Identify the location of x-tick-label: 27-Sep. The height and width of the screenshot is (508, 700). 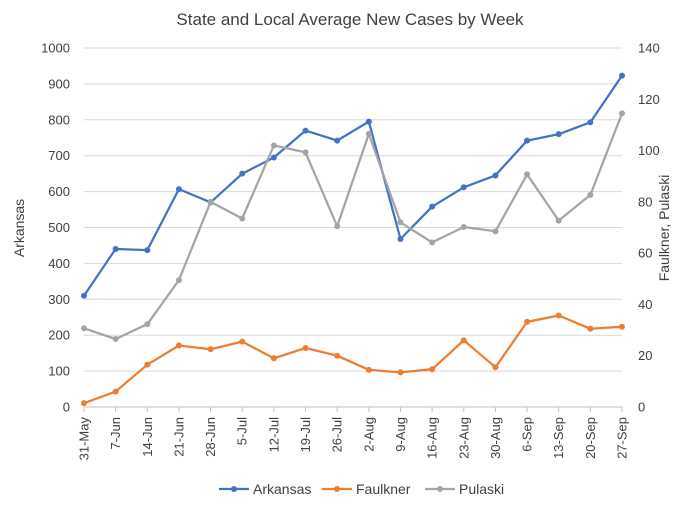
(622, 438).